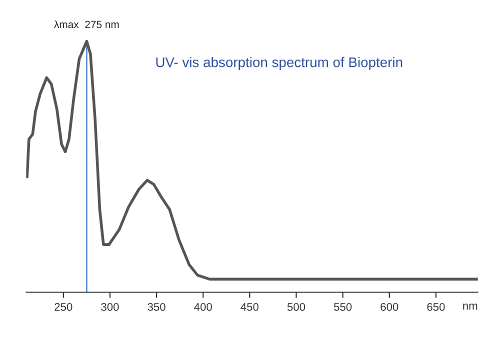  Describe the element at coordinates (203, 306) in the screenshot. I see `x-tick-label: 400` at that location.